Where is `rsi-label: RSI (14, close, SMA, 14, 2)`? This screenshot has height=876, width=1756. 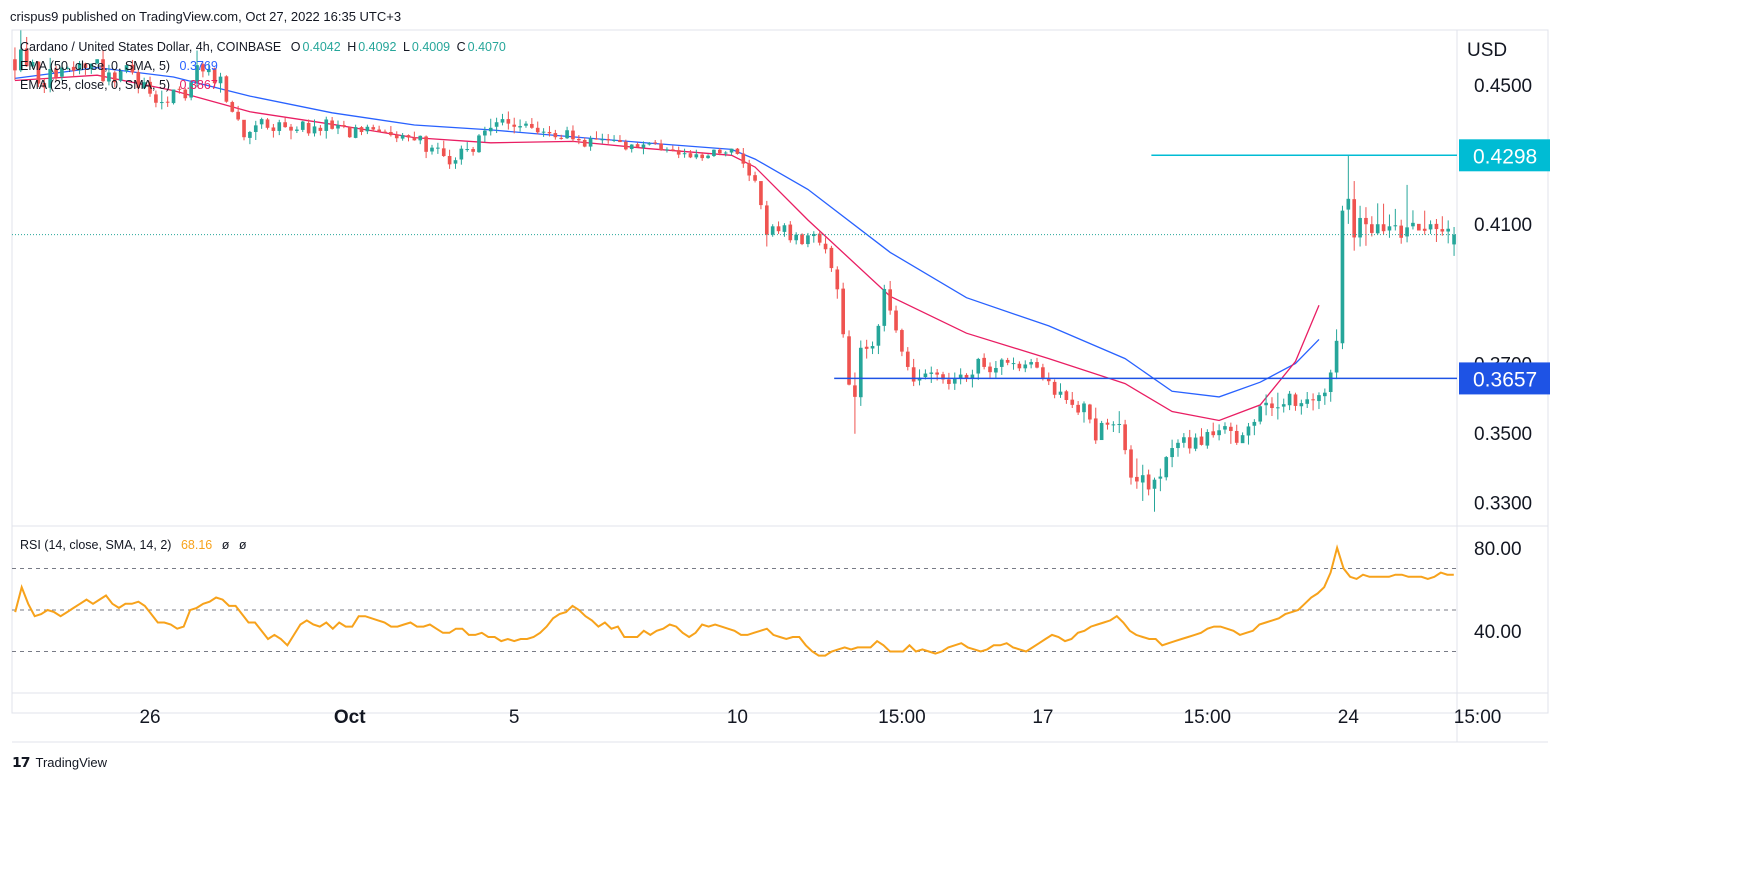
rsi-label: RSI (14, close, SMA, 14, 2) is located at coordinates (96, 545).